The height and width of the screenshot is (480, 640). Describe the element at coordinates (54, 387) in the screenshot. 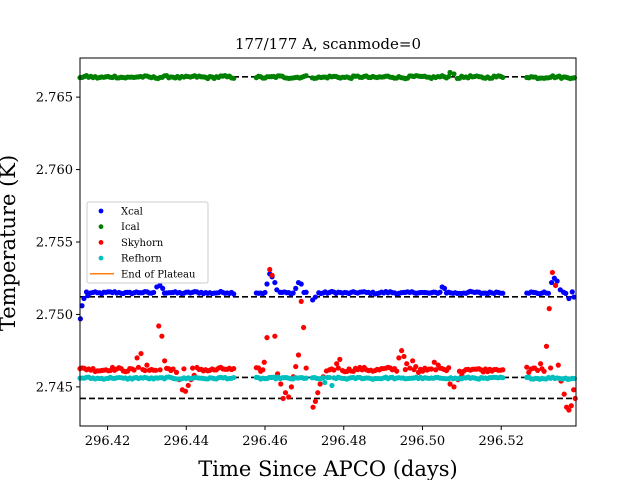

I see `y-tick-label: 2.745` at that location.